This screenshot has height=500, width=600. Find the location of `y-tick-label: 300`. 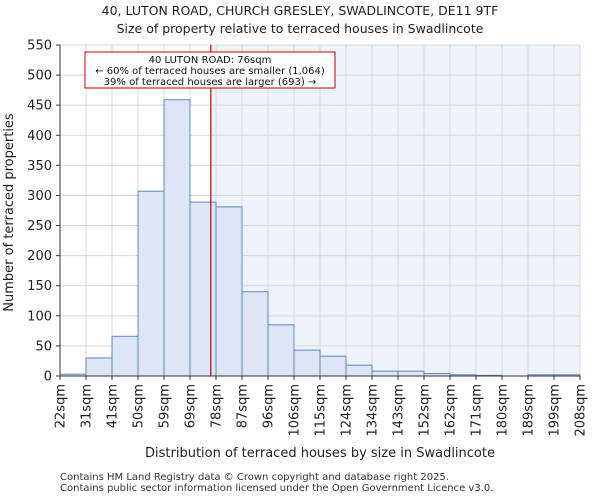

y-tick-label: 300 is located at coordinates (39, 196).